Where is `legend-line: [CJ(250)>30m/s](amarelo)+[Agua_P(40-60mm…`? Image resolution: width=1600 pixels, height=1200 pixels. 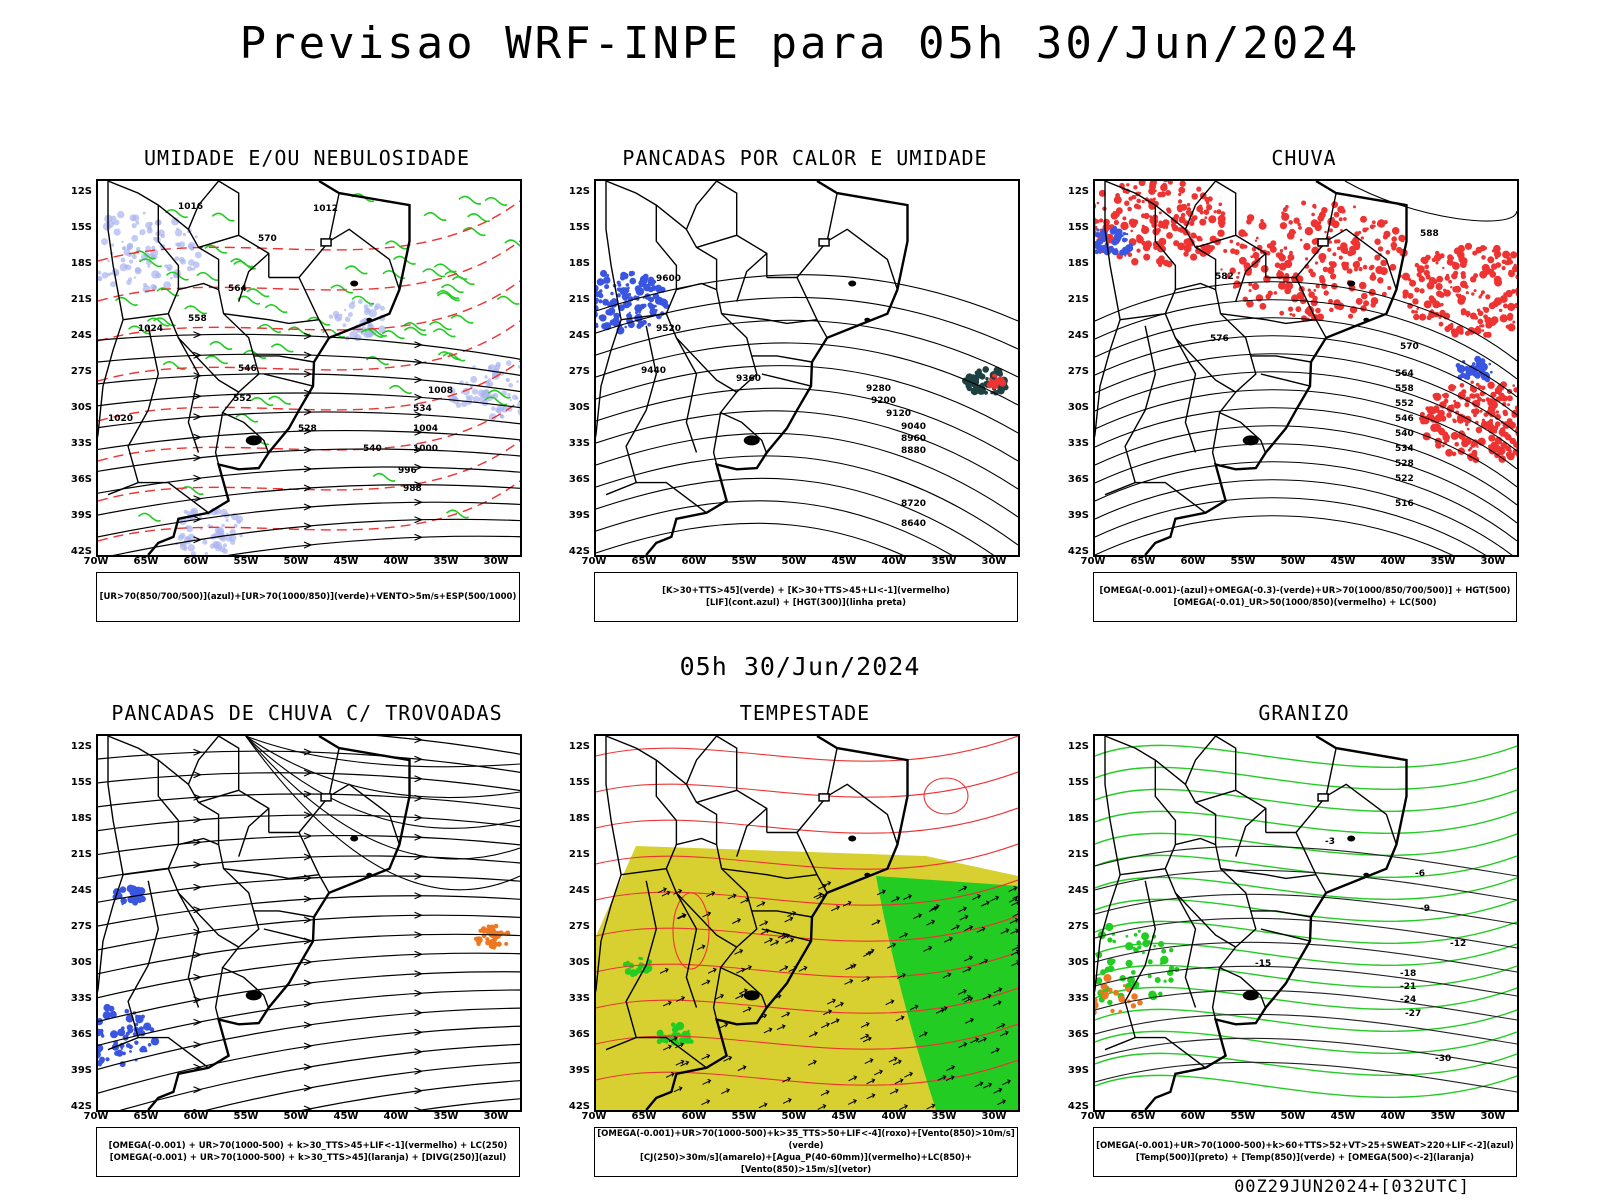
legend-line: [CJ(250)>30m/s](amarelo)+[Agua_P(40-60mm… is located at coordinates (806, 1164).